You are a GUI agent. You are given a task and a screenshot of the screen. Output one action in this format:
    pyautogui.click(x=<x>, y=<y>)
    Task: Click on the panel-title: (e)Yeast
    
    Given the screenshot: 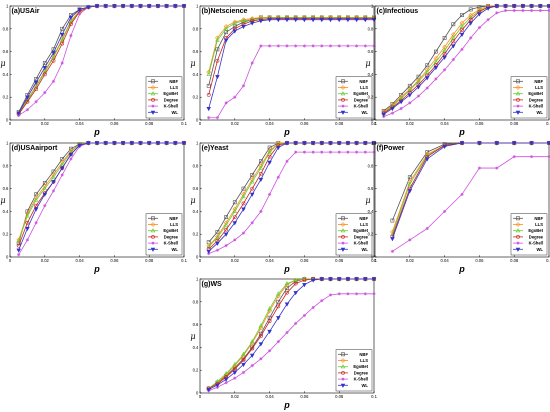 What is the action you would take?
    pyautogui.click(x=216, y=148)
    